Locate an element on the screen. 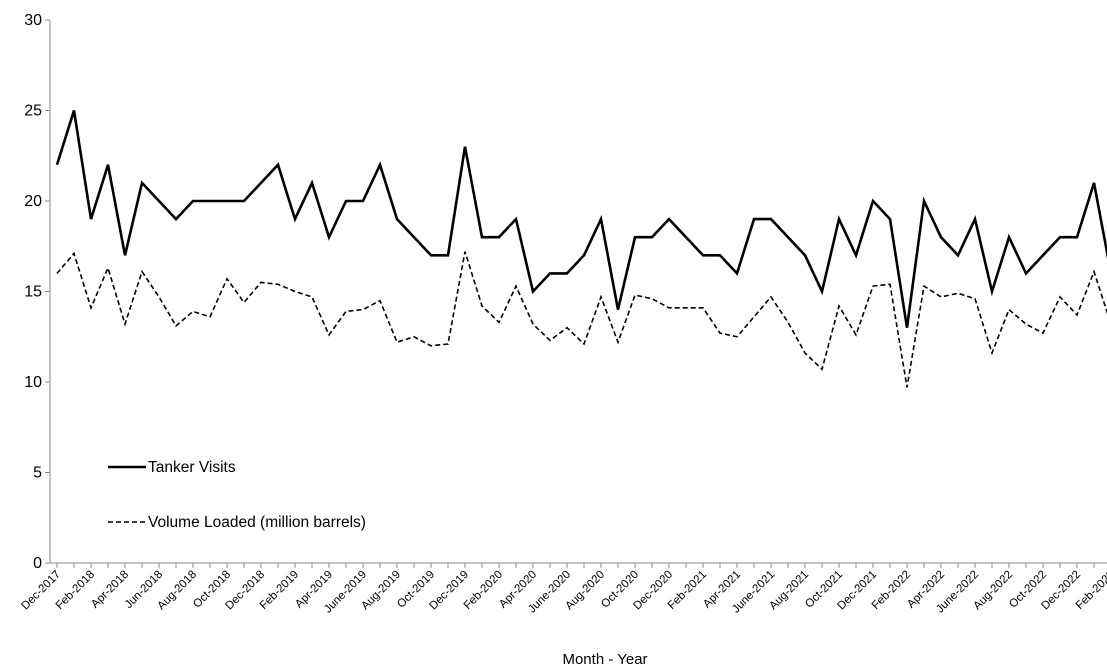  y-tick-label: 10 is located at coordinates (33, 382).